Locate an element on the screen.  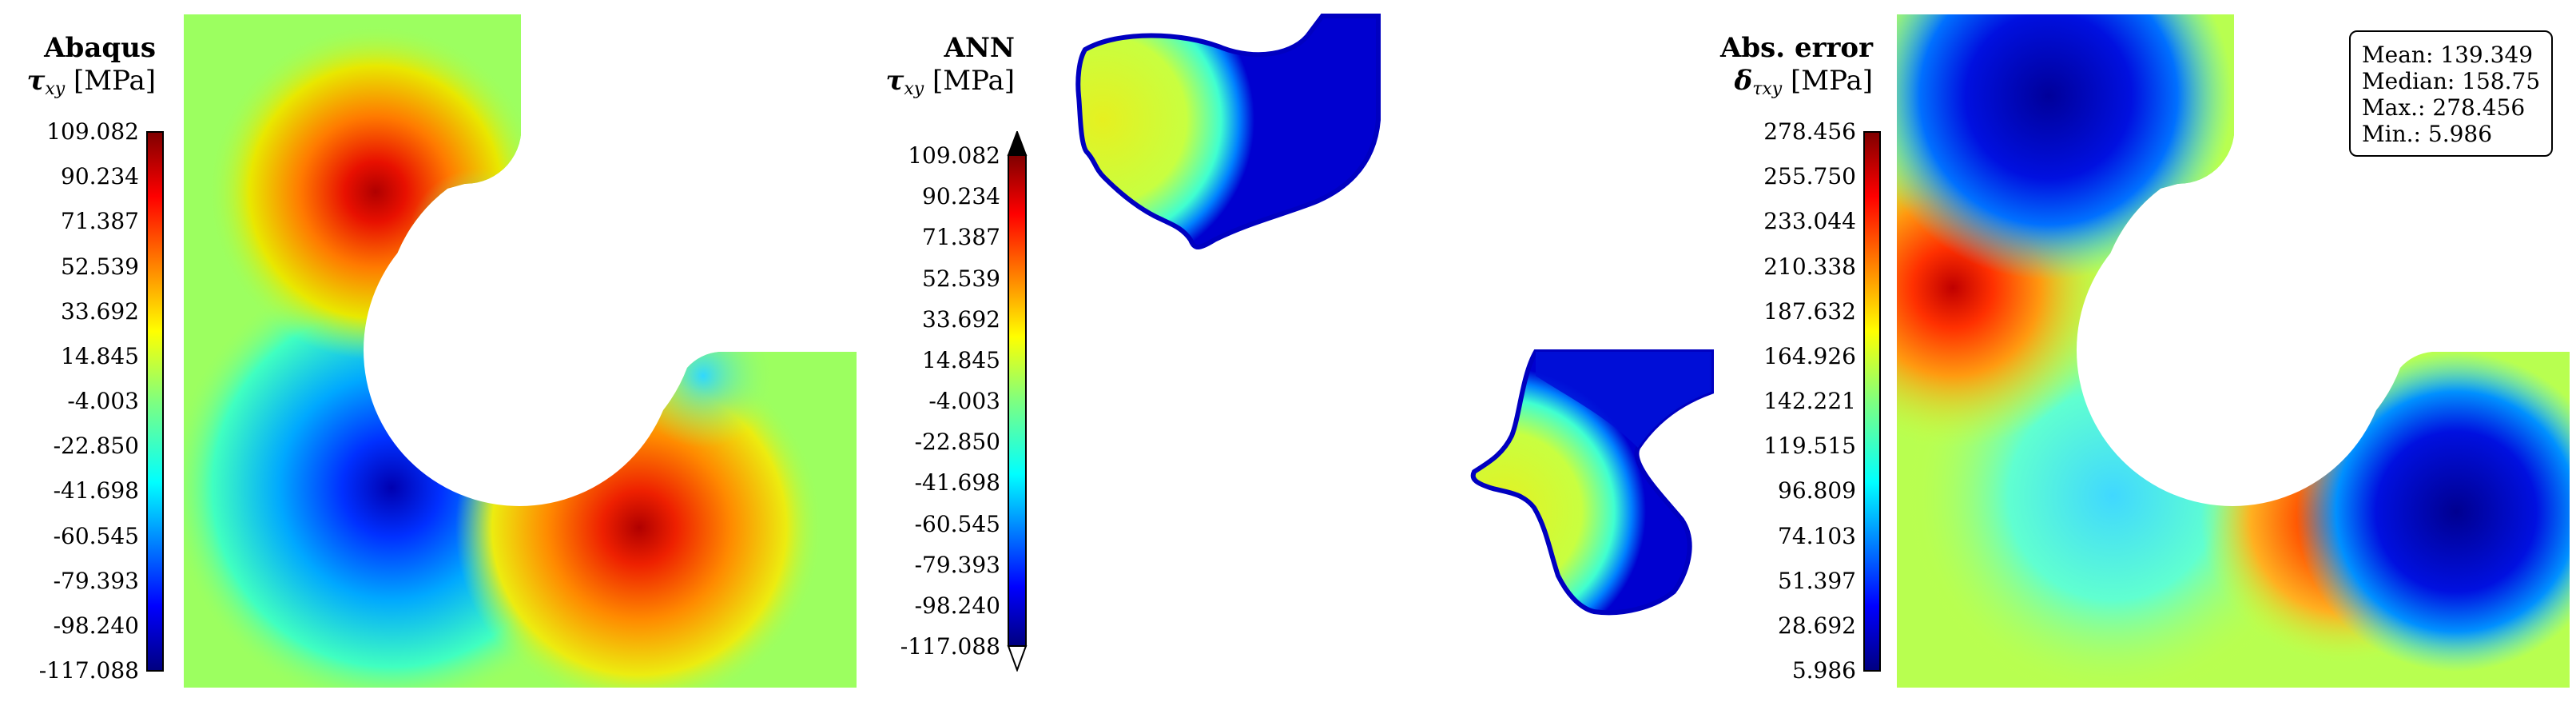
colorbar-tick-label: 96.809 is located at coordinates (1817, 491).